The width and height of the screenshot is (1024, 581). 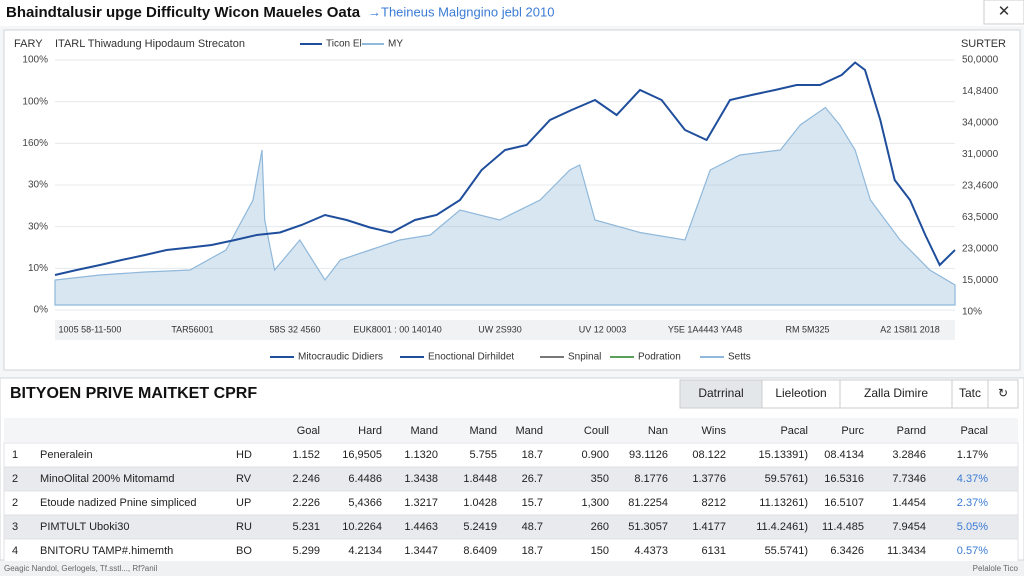 What do you see at coordinates (15, 479) in the screenshot?
I see `row-index: 2` at bounding box center [15, 479].